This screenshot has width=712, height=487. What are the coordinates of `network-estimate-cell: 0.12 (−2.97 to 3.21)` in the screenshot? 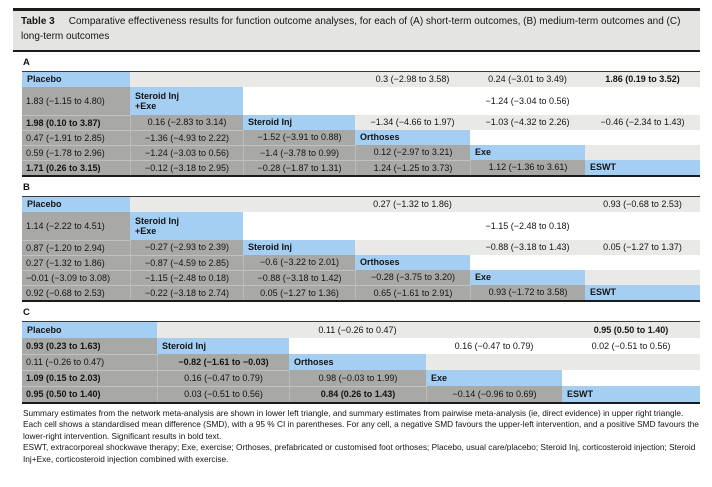 It's located at (412, 152).